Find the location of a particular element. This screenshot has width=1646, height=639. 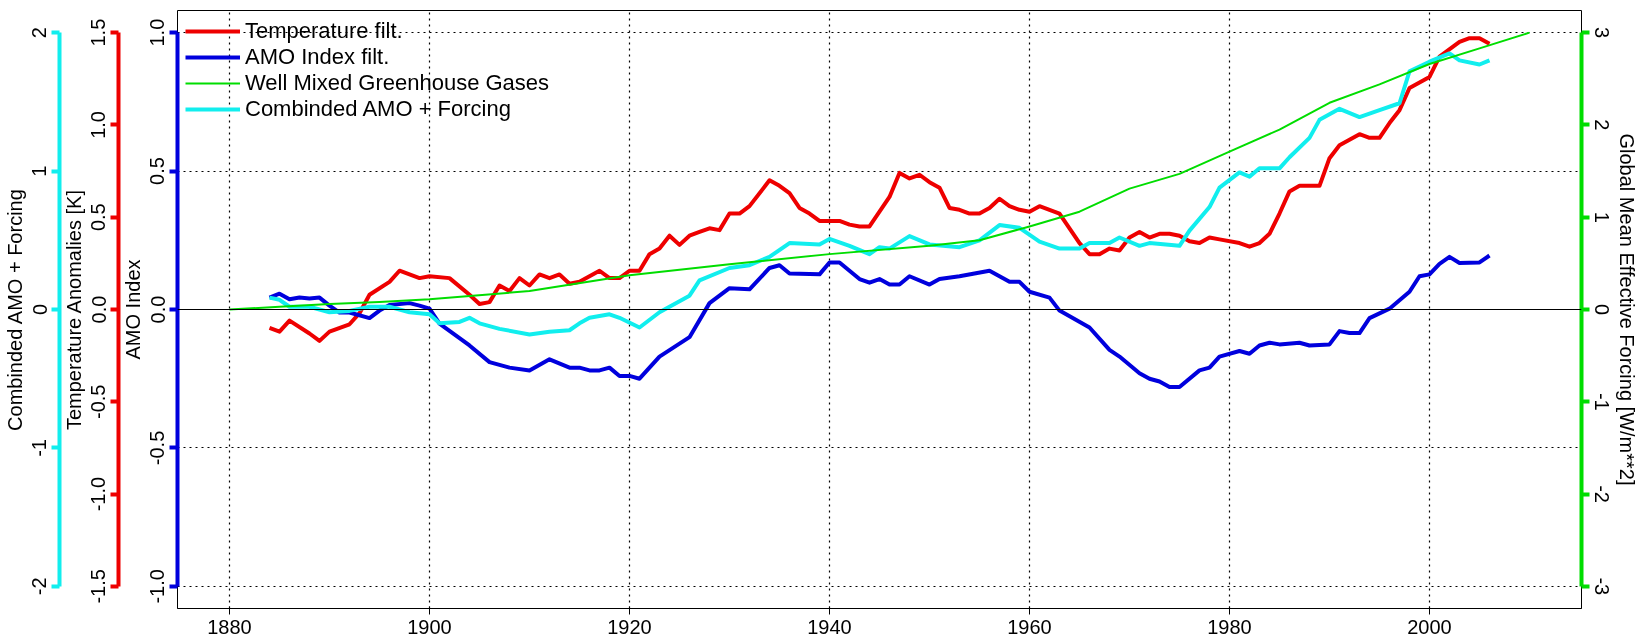

y-tick-label: 0.0 is located at coordinates (157, 309).